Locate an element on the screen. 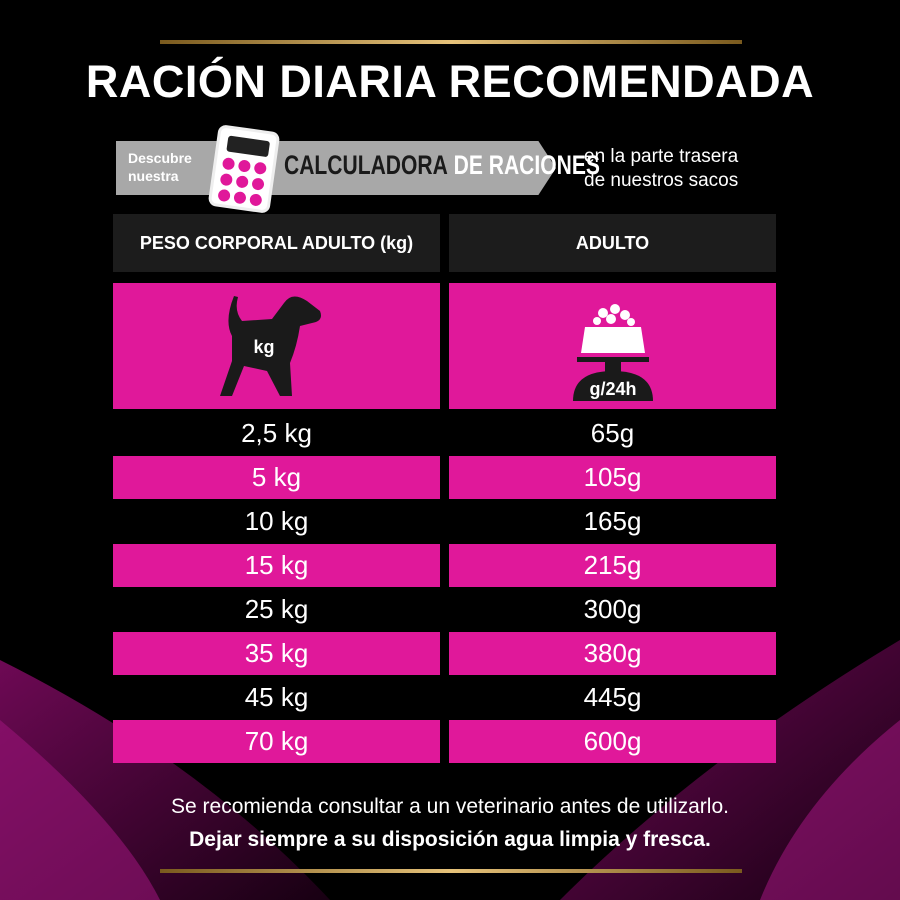 The height and width of the screenshot is (900, 900). header-weight: PESO CORPORAL ADULTO (kg) is located at coordinates (276, 243).